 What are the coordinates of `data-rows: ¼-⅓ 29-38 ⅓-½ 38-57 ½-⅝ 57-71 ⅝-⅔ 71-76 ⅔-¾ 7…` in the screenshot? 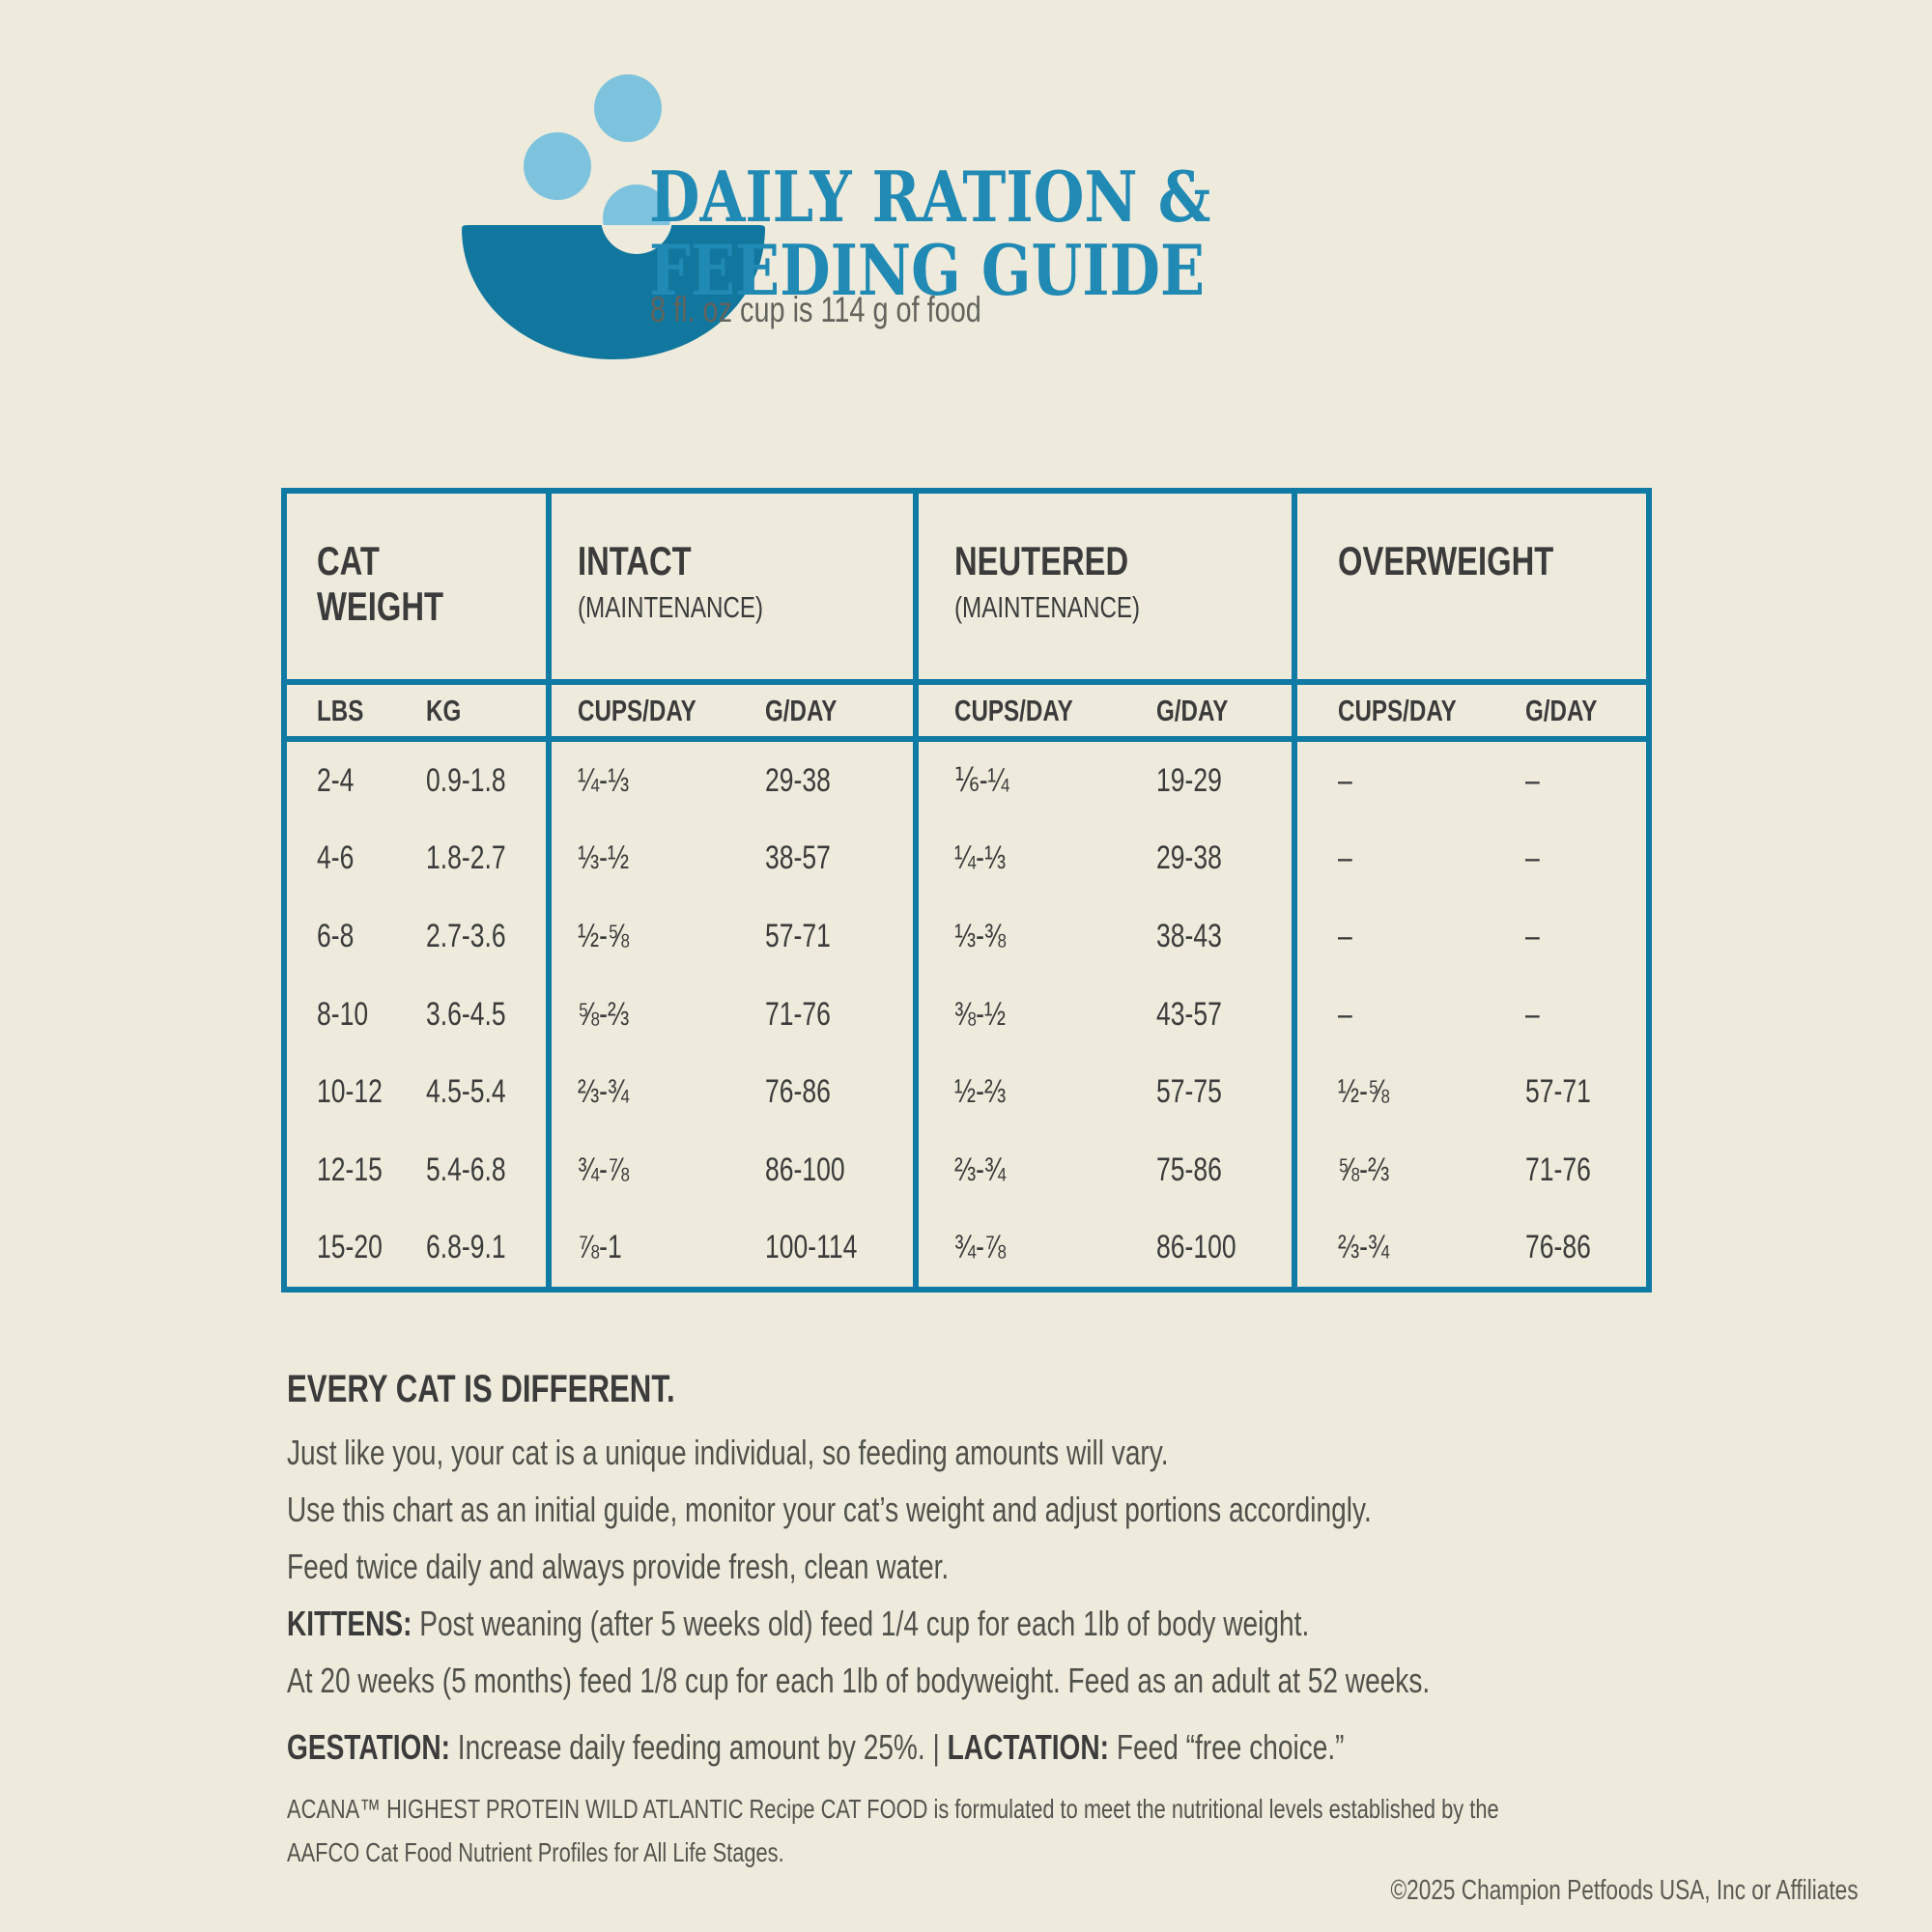 It's located at (732, 1014).